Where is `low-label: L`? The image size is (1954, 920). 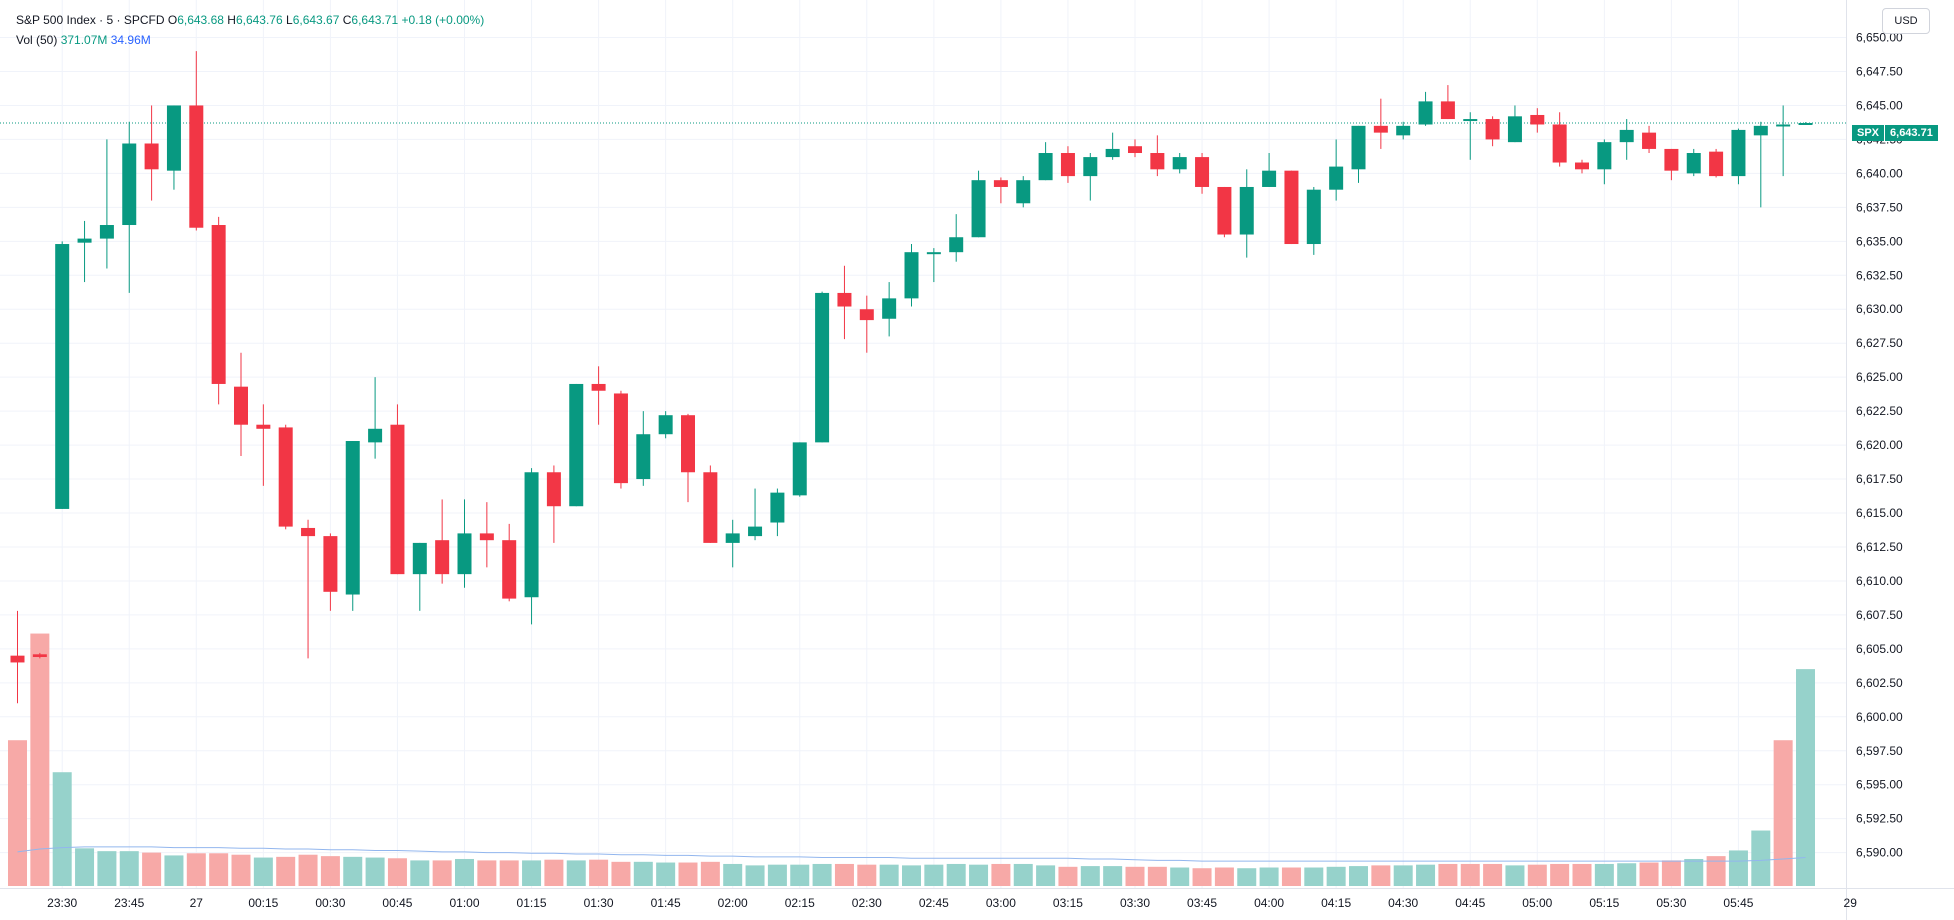 low-label: L is located at coordinates (289, 20).